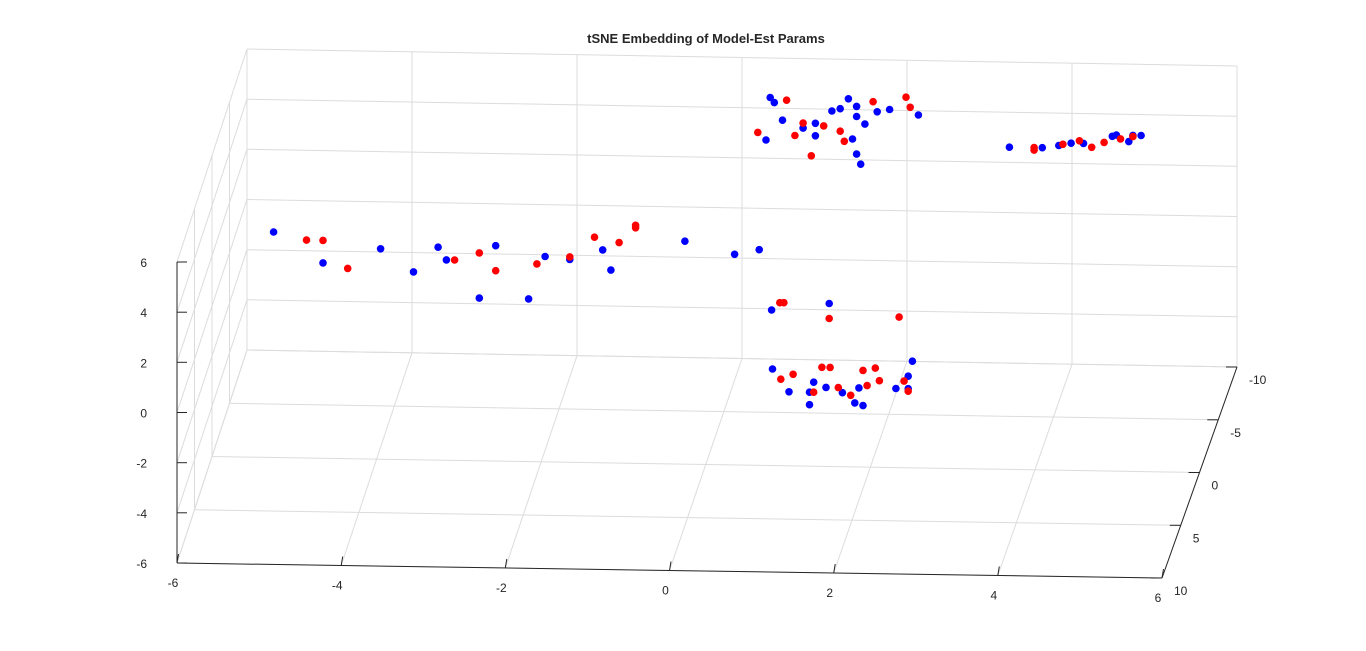  What do you see at coordinates (141, 514) in the screenshot?
I see `z-tick-label: -4` at bounding box center [141, 514].